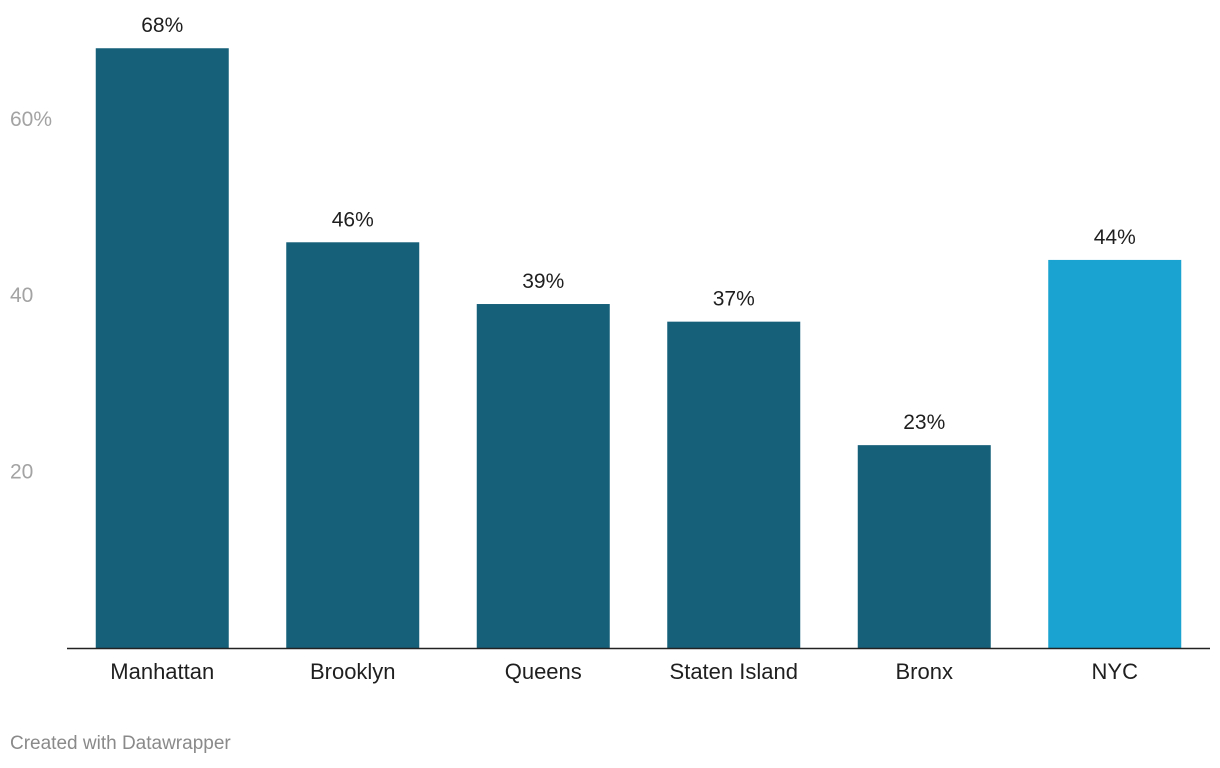 The height and width of the screenshot is (768, 1220). Describe the element at coordinates (1115, 671) in the screenshot. I see `category-label: NYC` at that location.